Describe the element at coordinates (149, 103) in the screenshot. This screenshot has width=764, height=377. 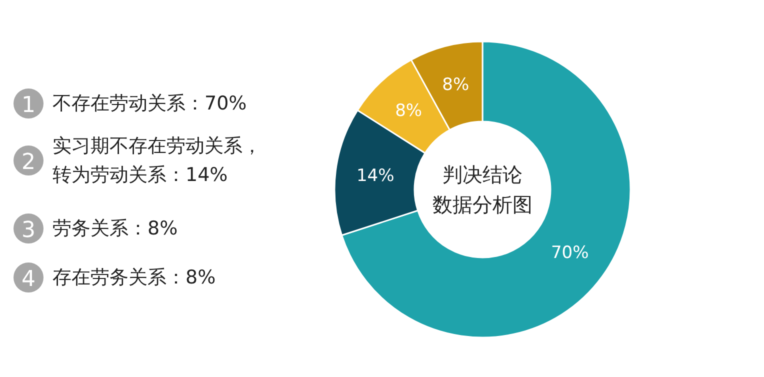
I see `text: 不存在劳动关系：70%` at that location.